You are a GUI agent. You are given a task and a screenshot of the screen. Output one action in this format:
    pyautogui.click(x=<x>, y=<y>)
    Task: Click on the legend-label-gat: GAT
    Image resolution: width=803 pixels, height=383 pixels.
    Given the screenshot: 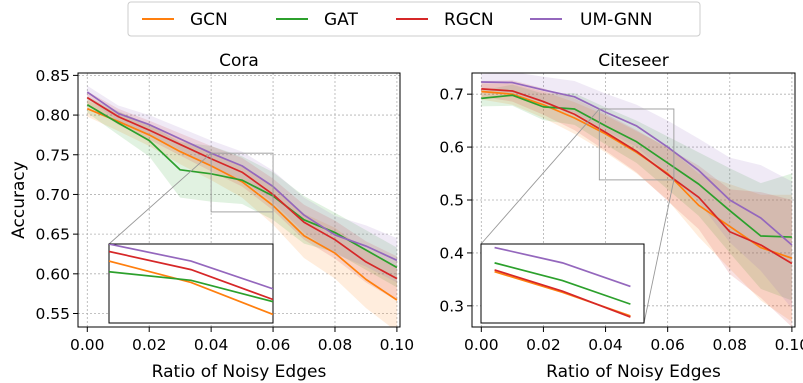 What is the action you would take?
    pyautogui.click(x=341, y=20)
    